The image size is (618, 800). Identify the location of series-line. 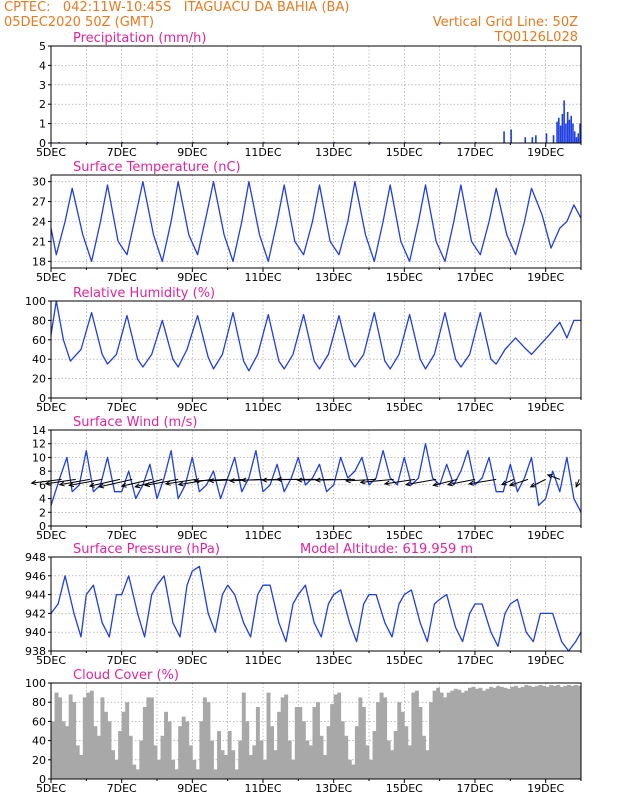
(316, 608).